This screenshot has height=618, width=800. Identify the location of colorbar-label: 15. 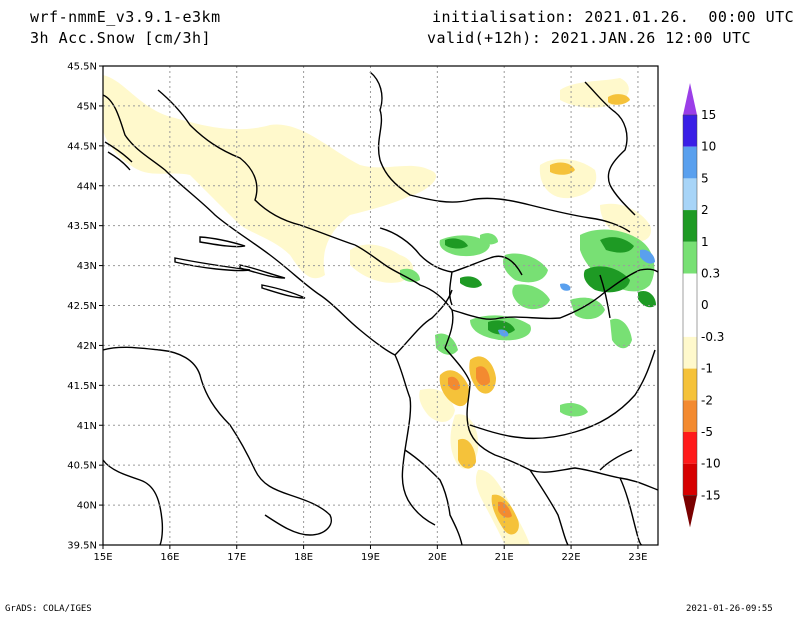
(708, 115).